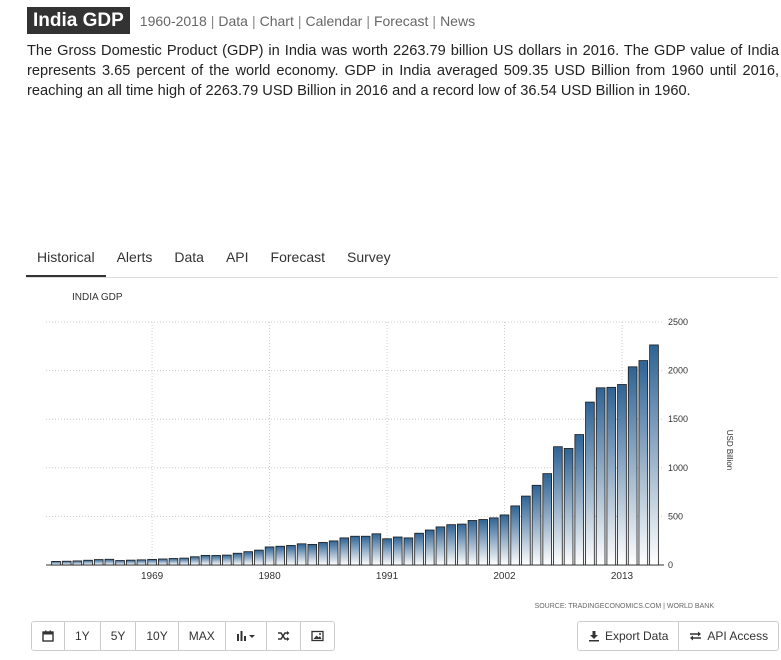  What do you see at coordinates (77, 563) in the screenshot?
I see `bar-1962` at bounding box center [77, 563].